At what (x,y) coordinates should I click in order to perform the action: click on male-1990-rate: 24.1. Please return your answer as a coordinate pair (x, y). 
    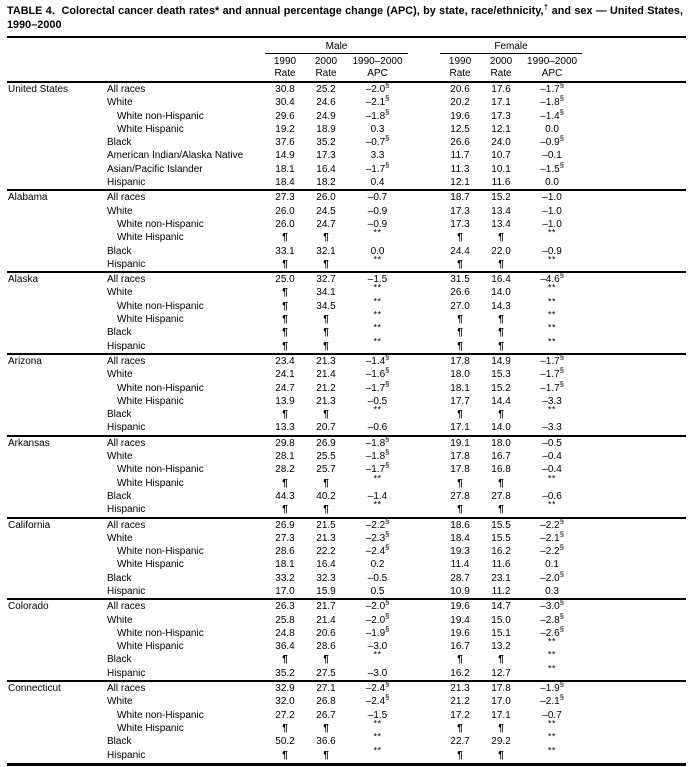
    Looking at the image, I should click on (285, 375).